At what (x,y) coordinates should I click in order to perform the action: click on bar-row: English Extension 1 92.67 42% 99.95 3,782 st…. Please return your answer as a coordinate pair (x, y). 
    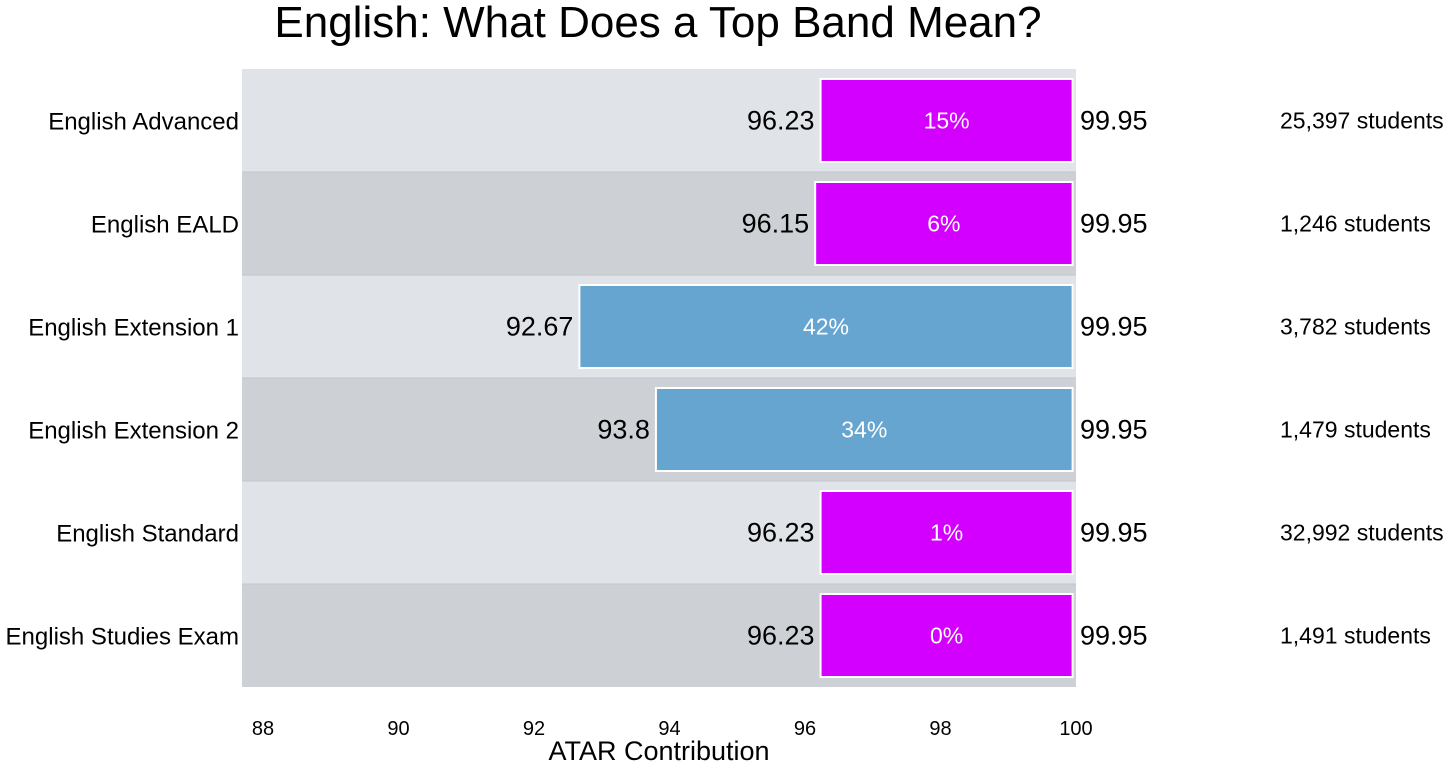
    Looking at the image, I should click on (729, 326).